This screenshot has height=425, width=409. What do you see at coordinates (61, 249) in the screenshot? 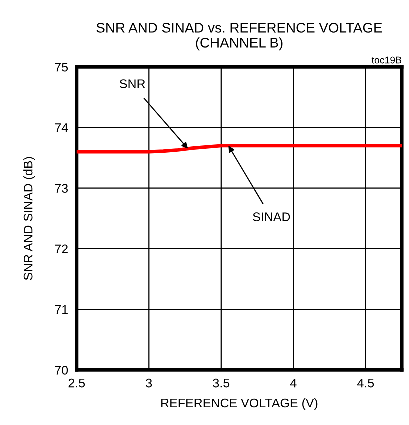
I see `y-tick-label: 72` at bounding box center [61, 249].